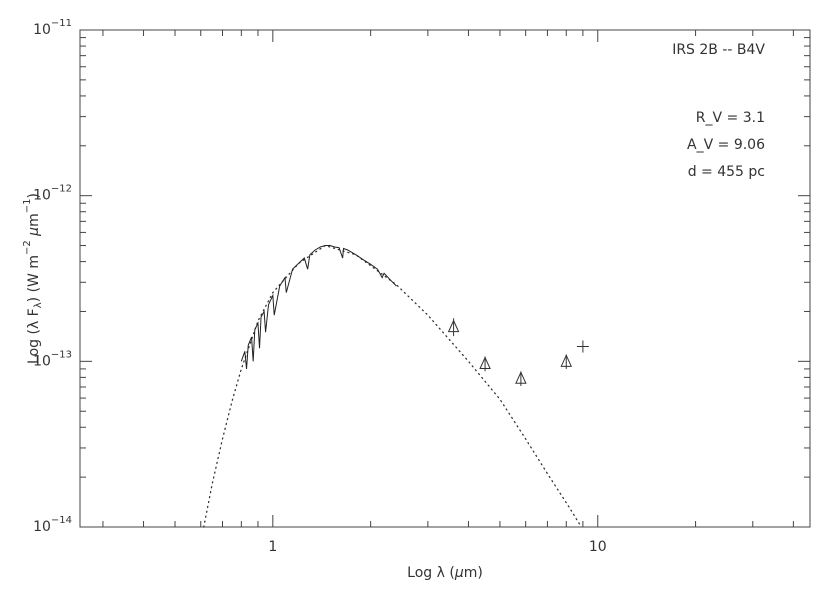 The image size is (830, 593). I want to click on label-part: λ, so click(38, 305).